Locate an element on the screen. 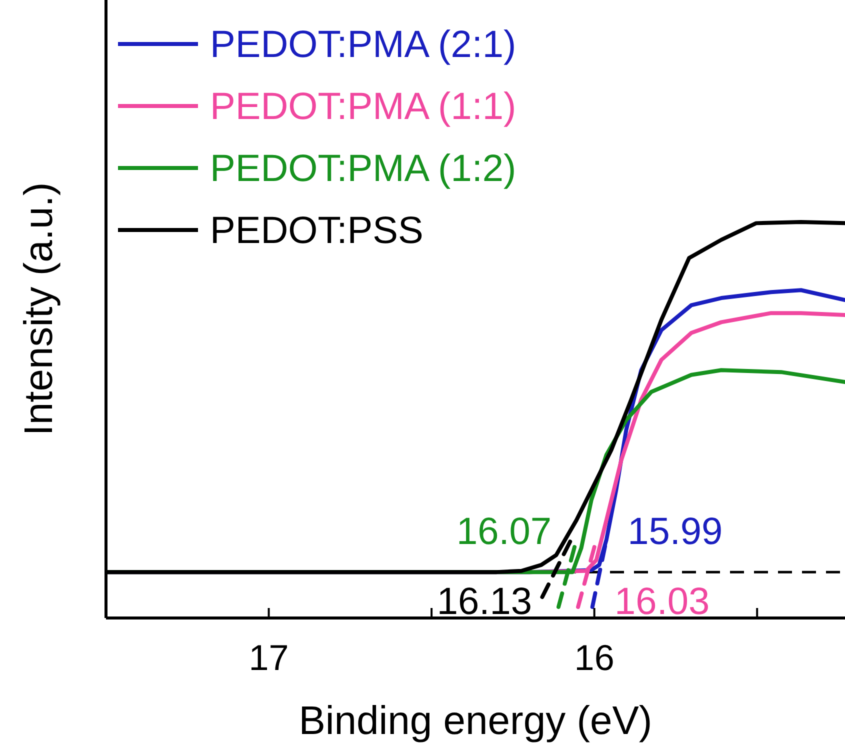  x-tick-label: 16 is located at coordinates (594, 657).